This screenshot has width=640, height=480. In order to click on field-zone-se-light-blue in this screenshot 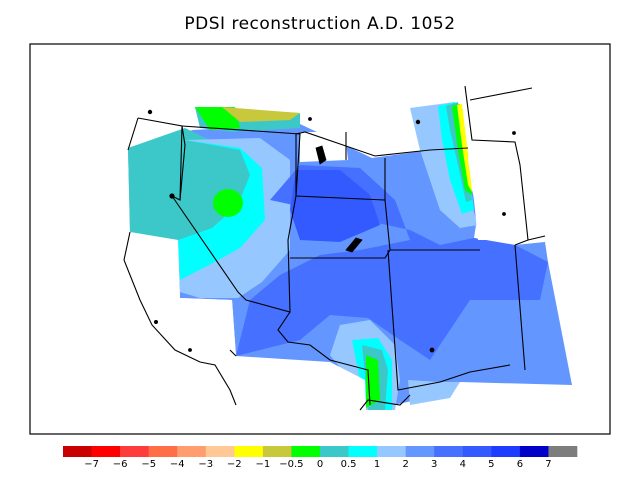, I will do `click(434, 392)`.